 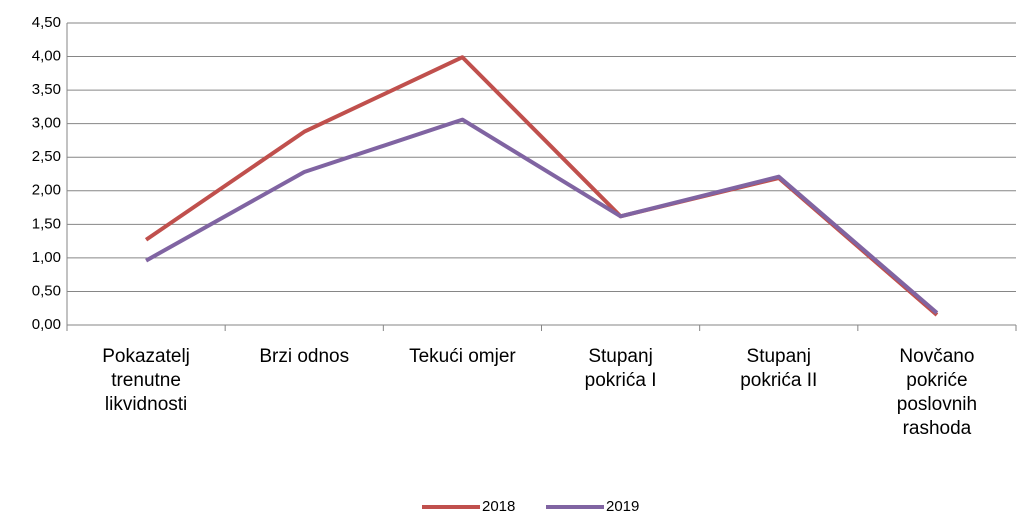 I want to click on x-tick-label: Brzi odnos, so click(x=304, y=356).